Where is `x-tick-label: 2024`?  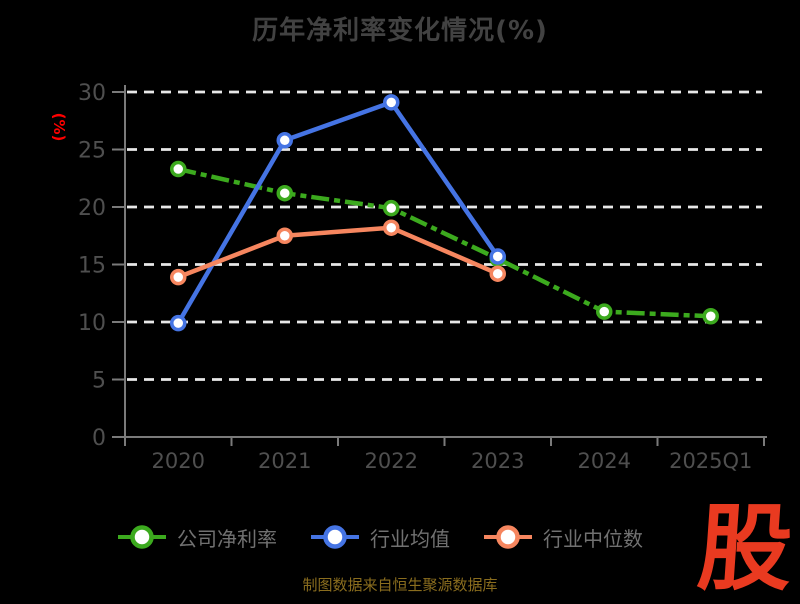
x-tick-label: 2024 is located at coordinates (604, 461).